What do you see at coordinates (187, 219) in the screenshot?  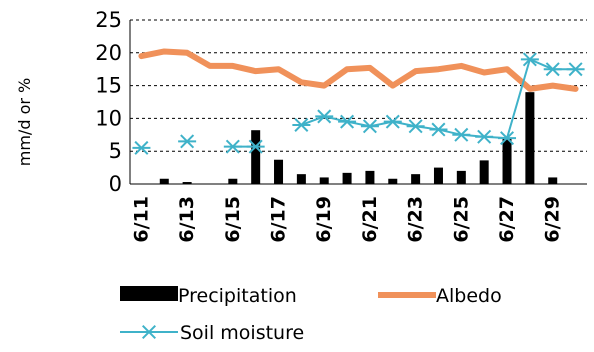 I see `x-tick-label: 6/13` at bounding box center [187, 219].